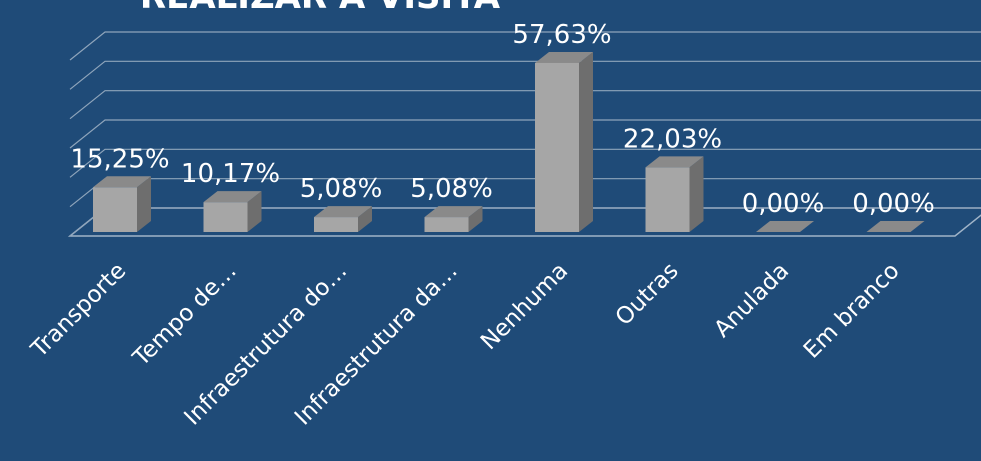 This screenshot has width=981, height=461. Describe the element at coordinates (230, 174) in the screenshot. I see `value-label: 10,17%` at that location.